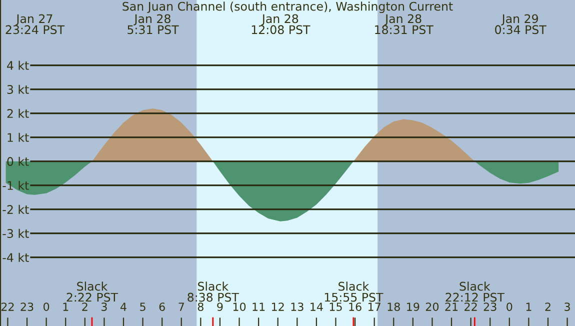  Describe the element at coordinates (404, 24) in the screenshot. I see `annotation: Jan 28 18:31 PST` at that location.